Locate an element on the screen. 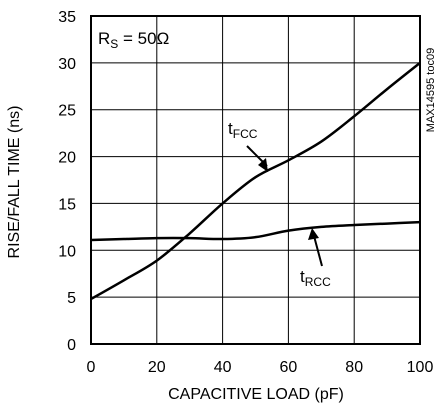 The image size is (446, 406). y-tick-label: 0 is located at coordinates (71, 345).